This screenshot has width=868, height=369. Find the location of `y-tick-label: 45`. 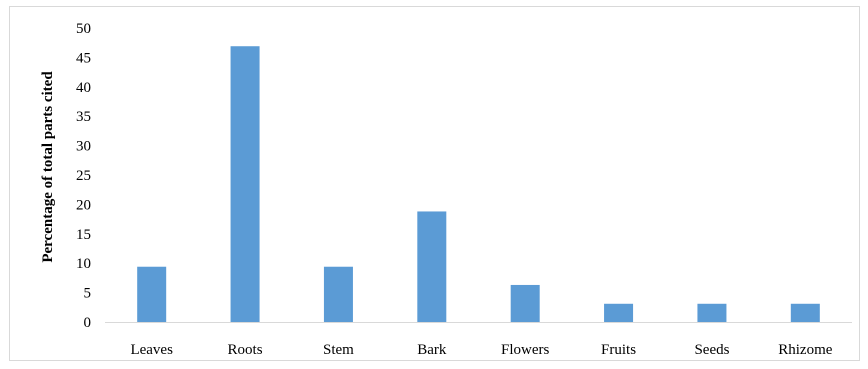

y-tick-label: 45 is located at coordinates (83, 58).